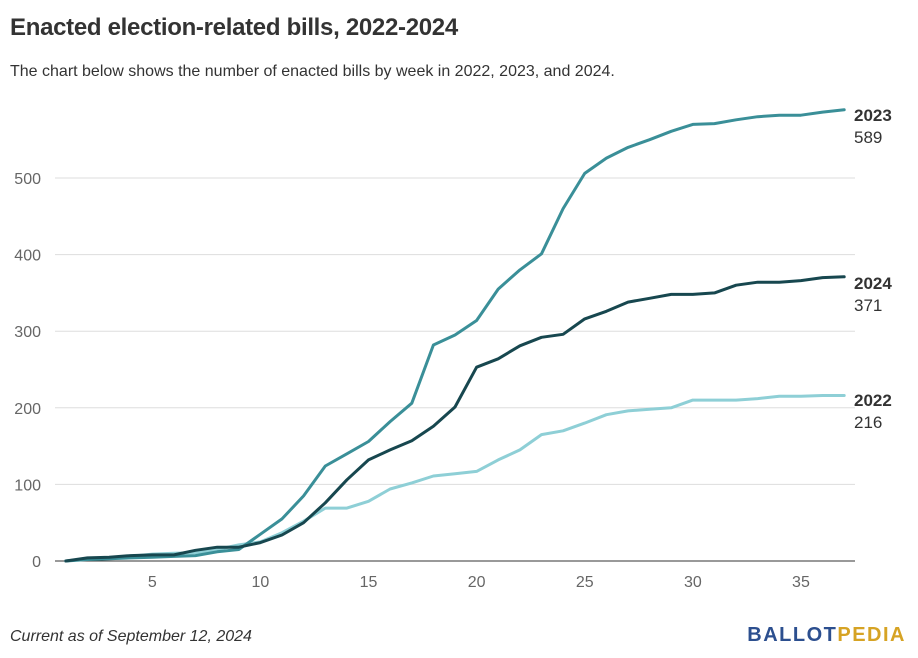  I want to click on y-tick-label: 500, so click(27, 179).